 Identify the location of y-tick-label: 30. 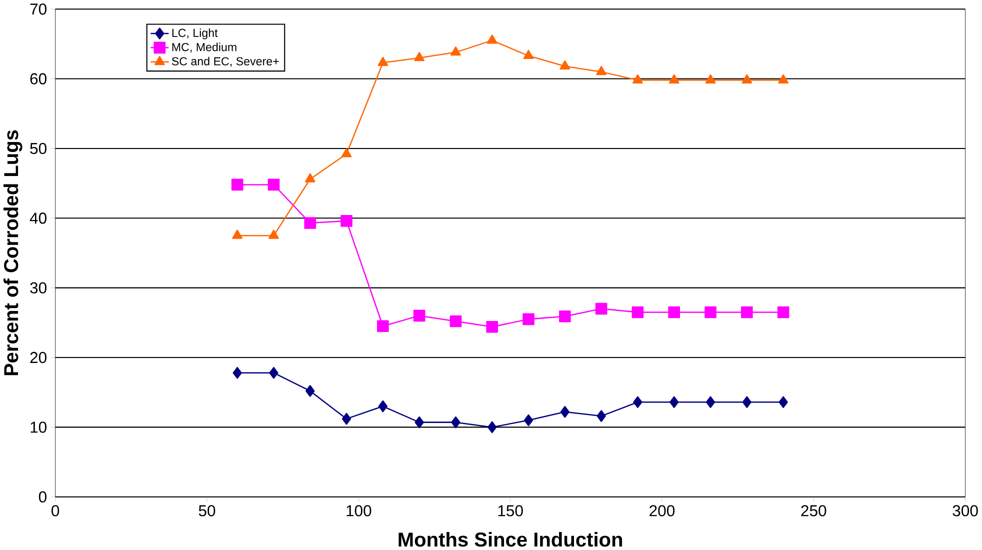
(38, 288).